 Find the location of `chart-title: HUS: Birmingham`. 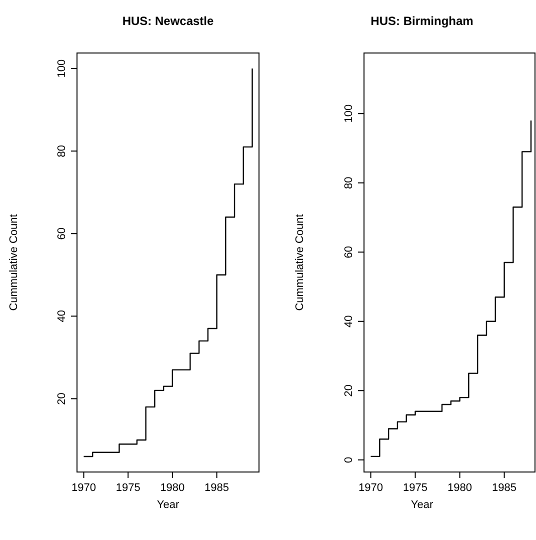

chart-title: HUS: Birmingham is located at coordinates (422, 21).